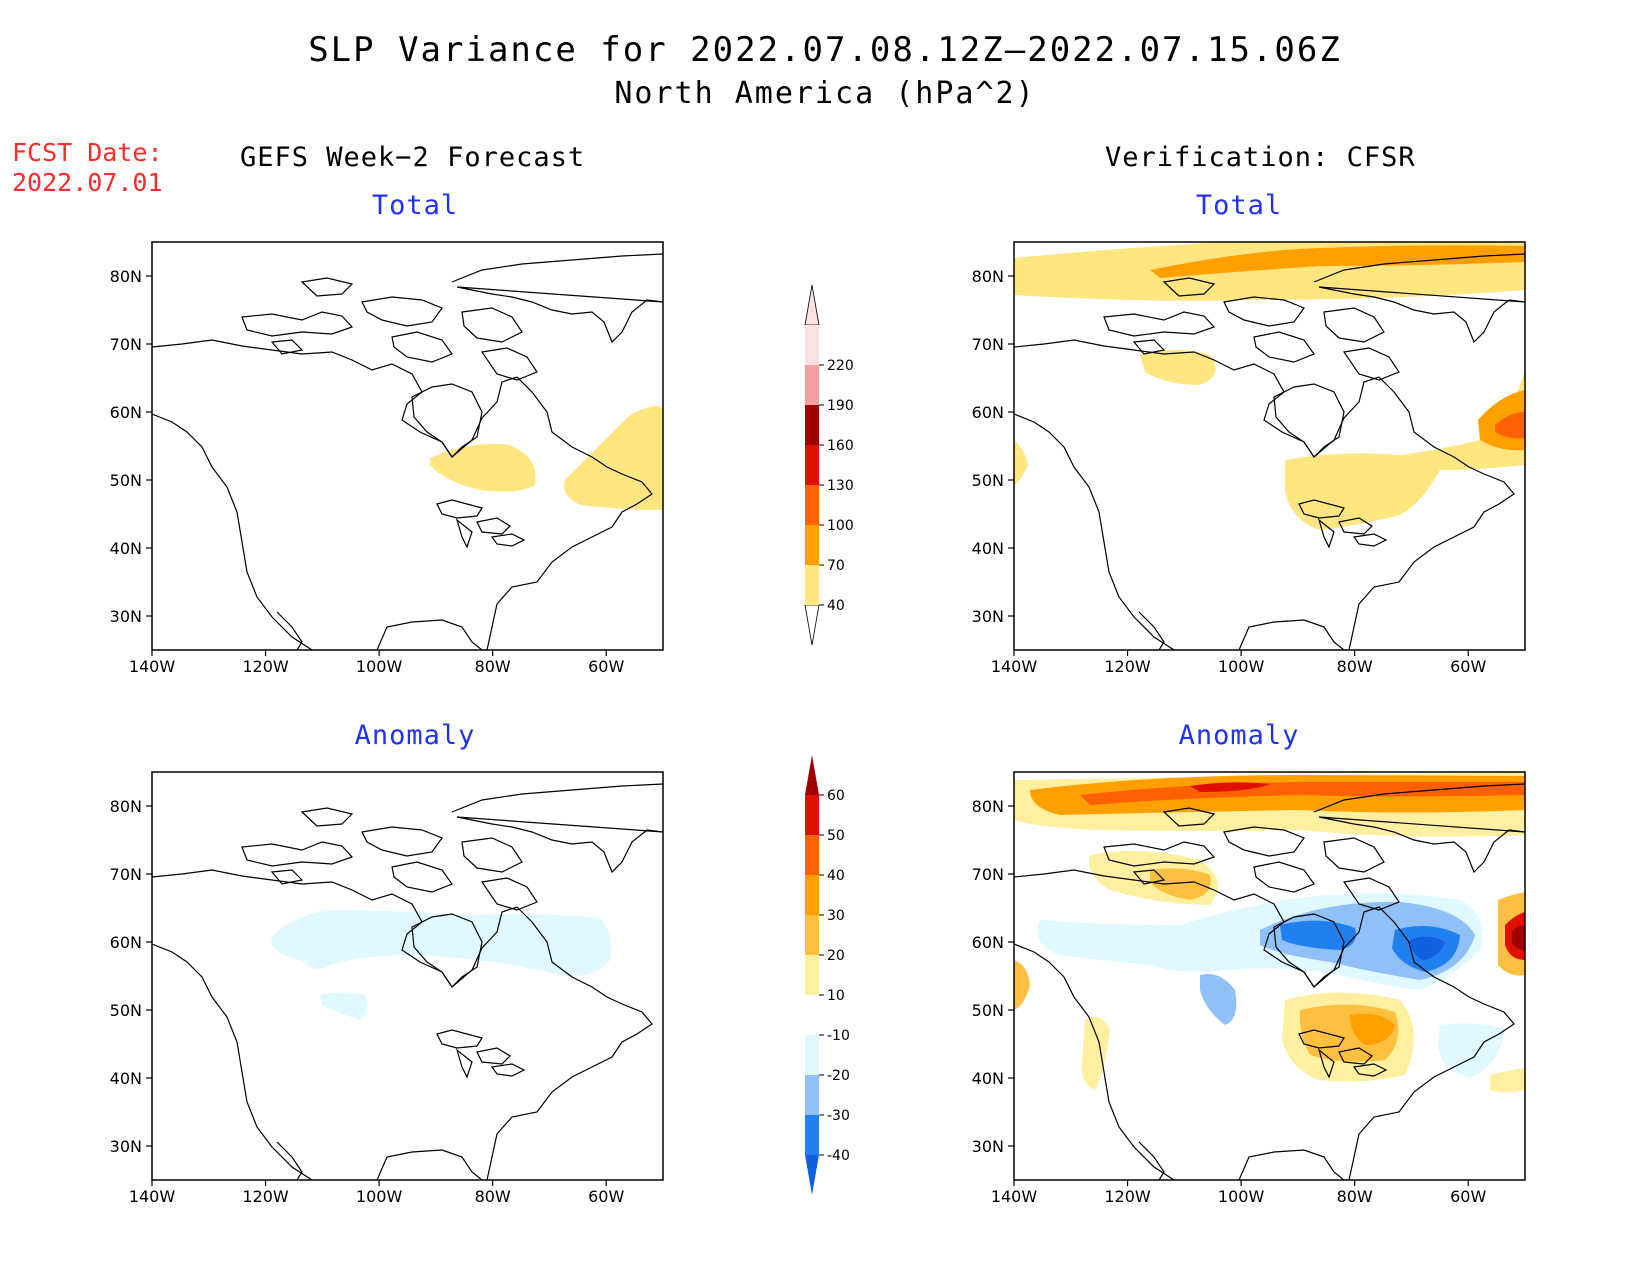  What do you see at coordinates (1218, 999) in the screenshot?
I see `br-field-neg20-b` at bounding box center [1218, 999].